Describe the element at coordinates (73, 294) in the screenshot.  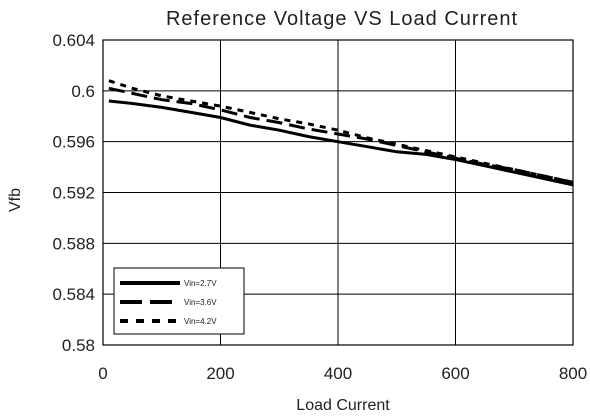
I see `y-tick-label: 0.584` at that location.